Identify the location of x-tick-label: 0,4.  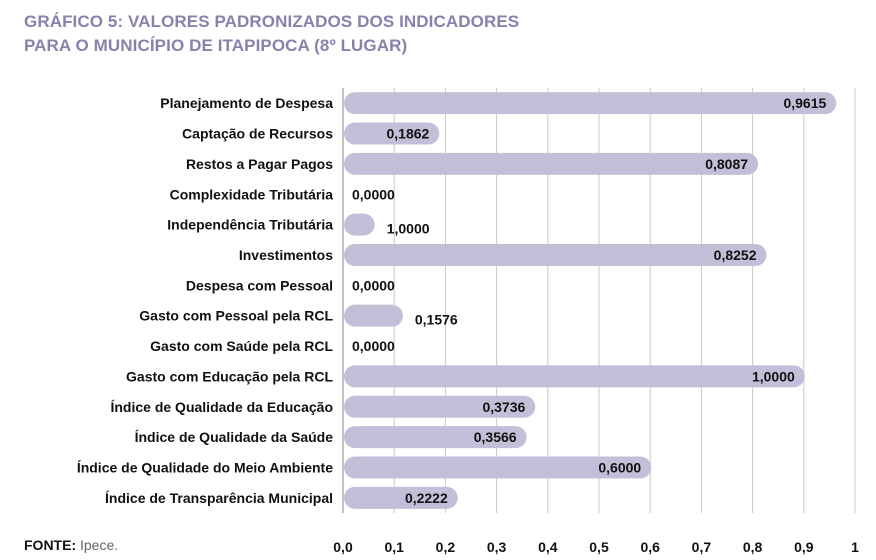
(548, 547).